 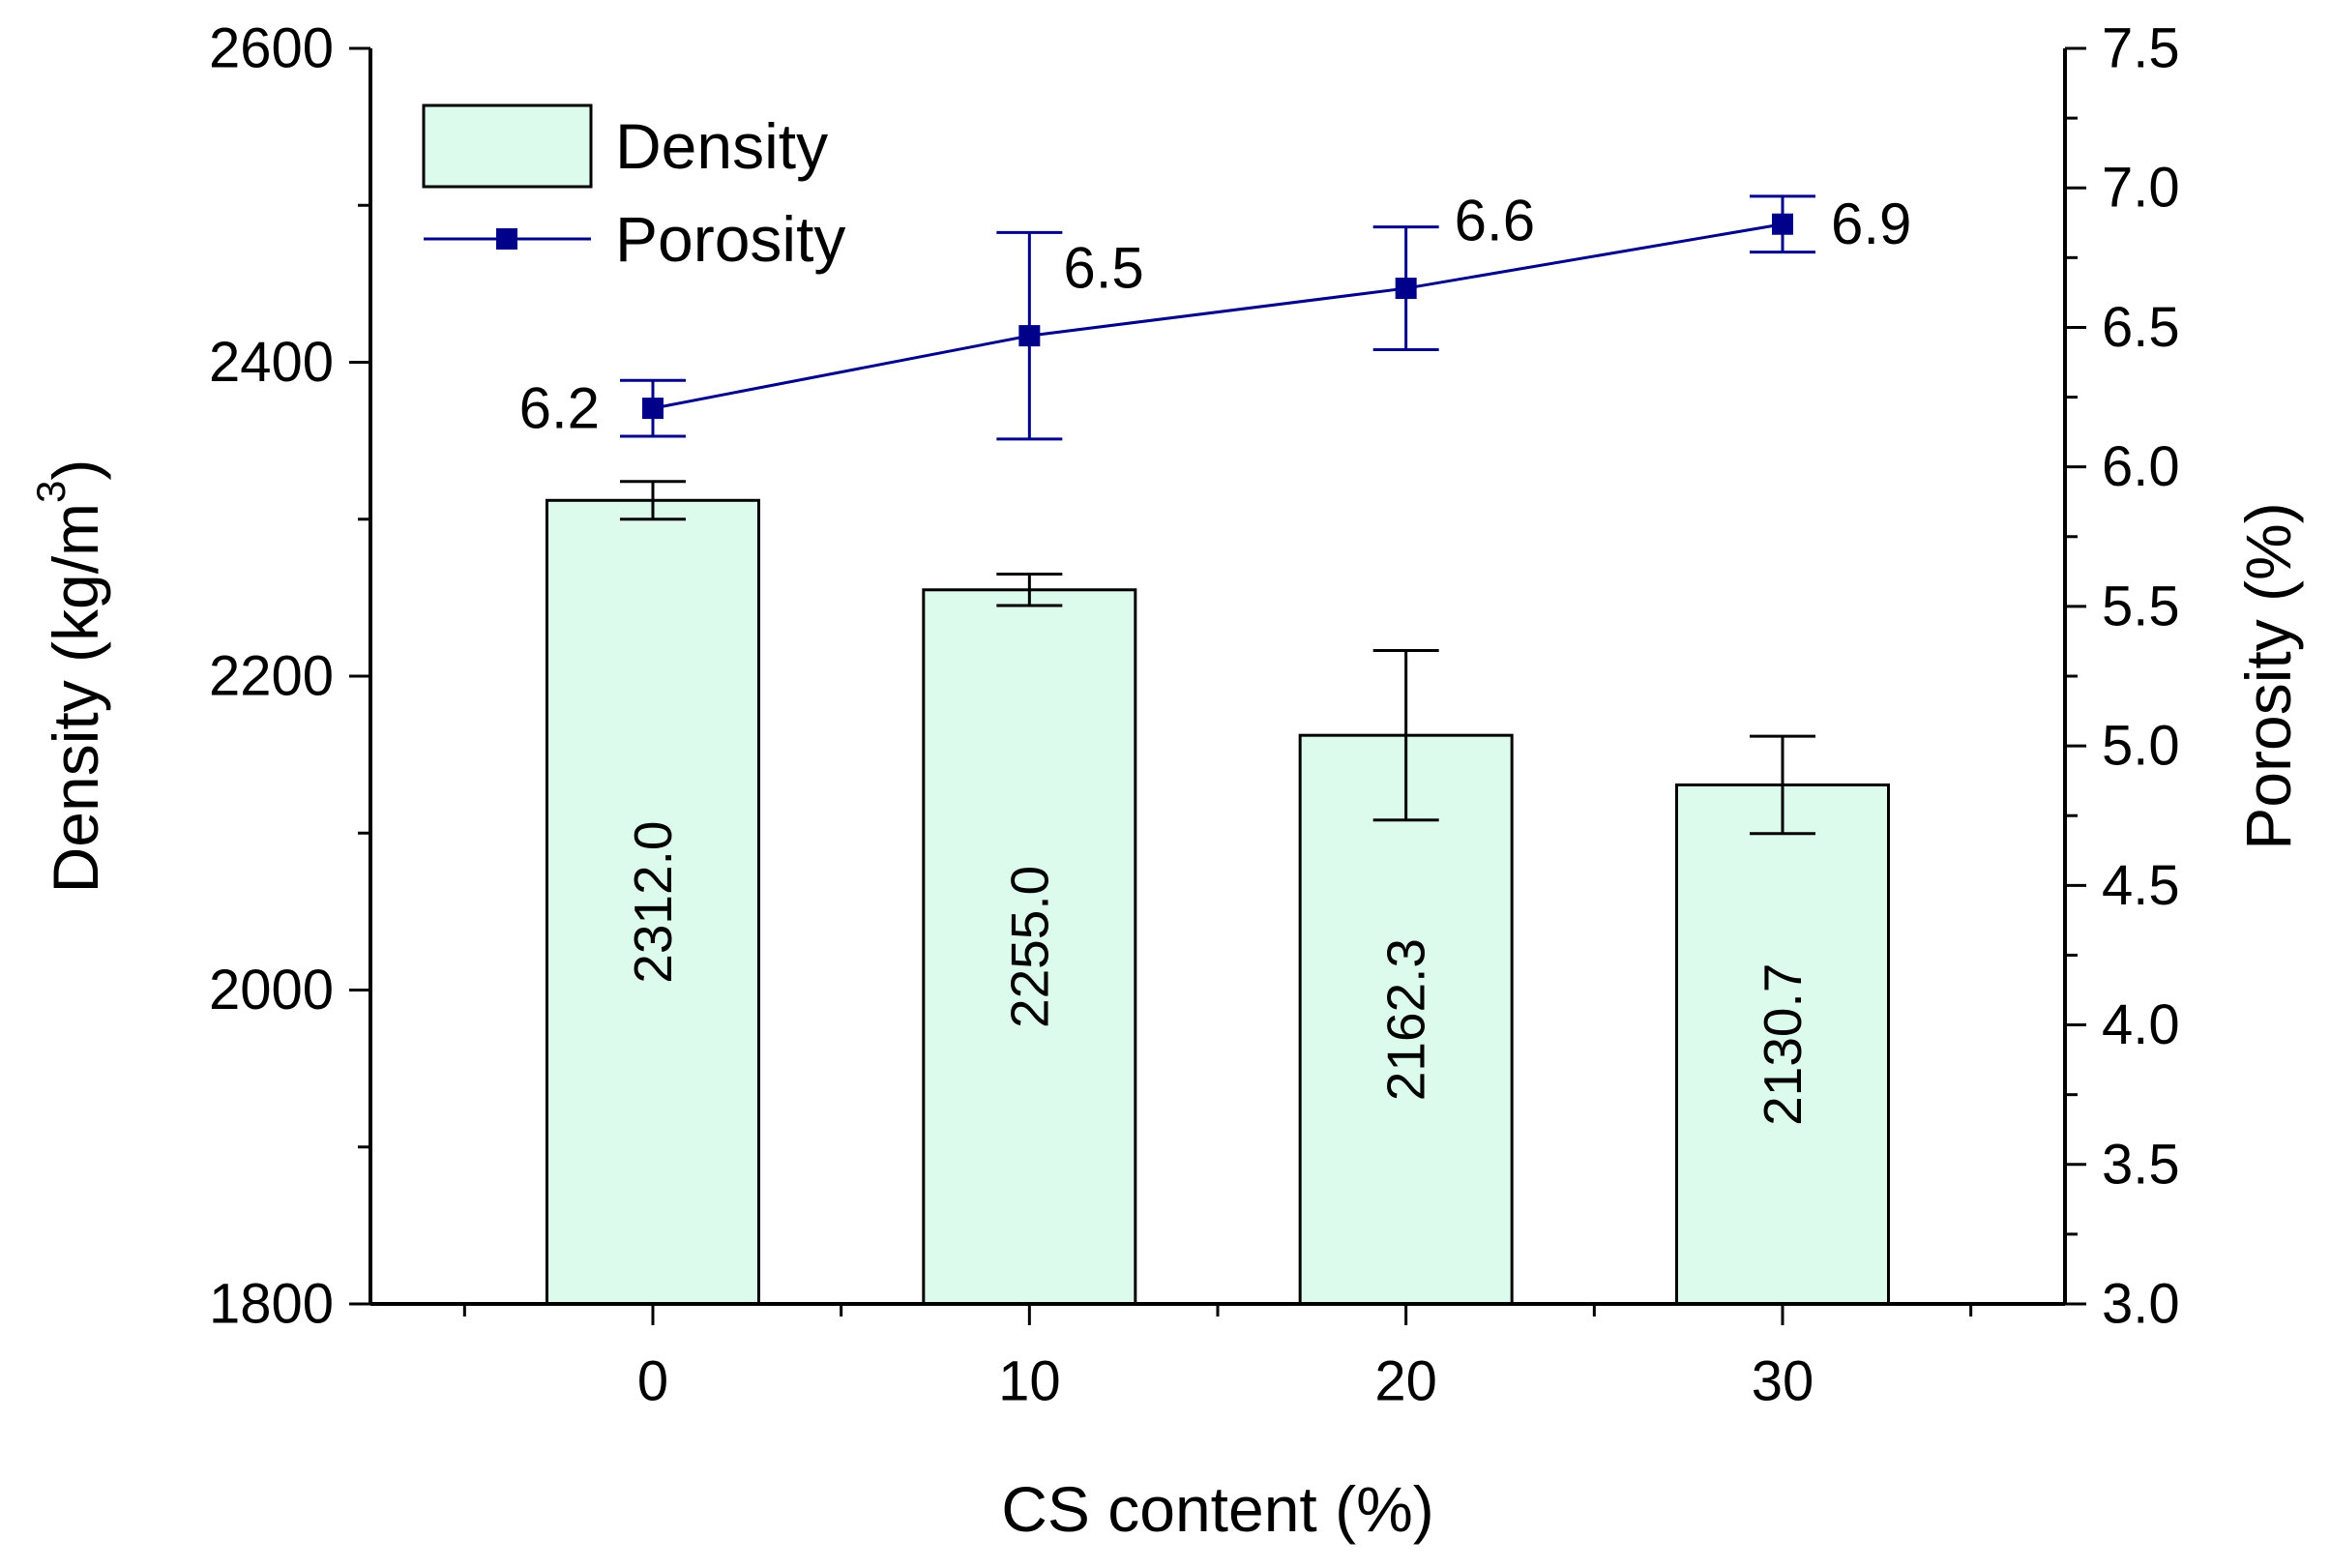 I want to click on density-bar-label-0: 2312.0, so click(x=653, y=903).